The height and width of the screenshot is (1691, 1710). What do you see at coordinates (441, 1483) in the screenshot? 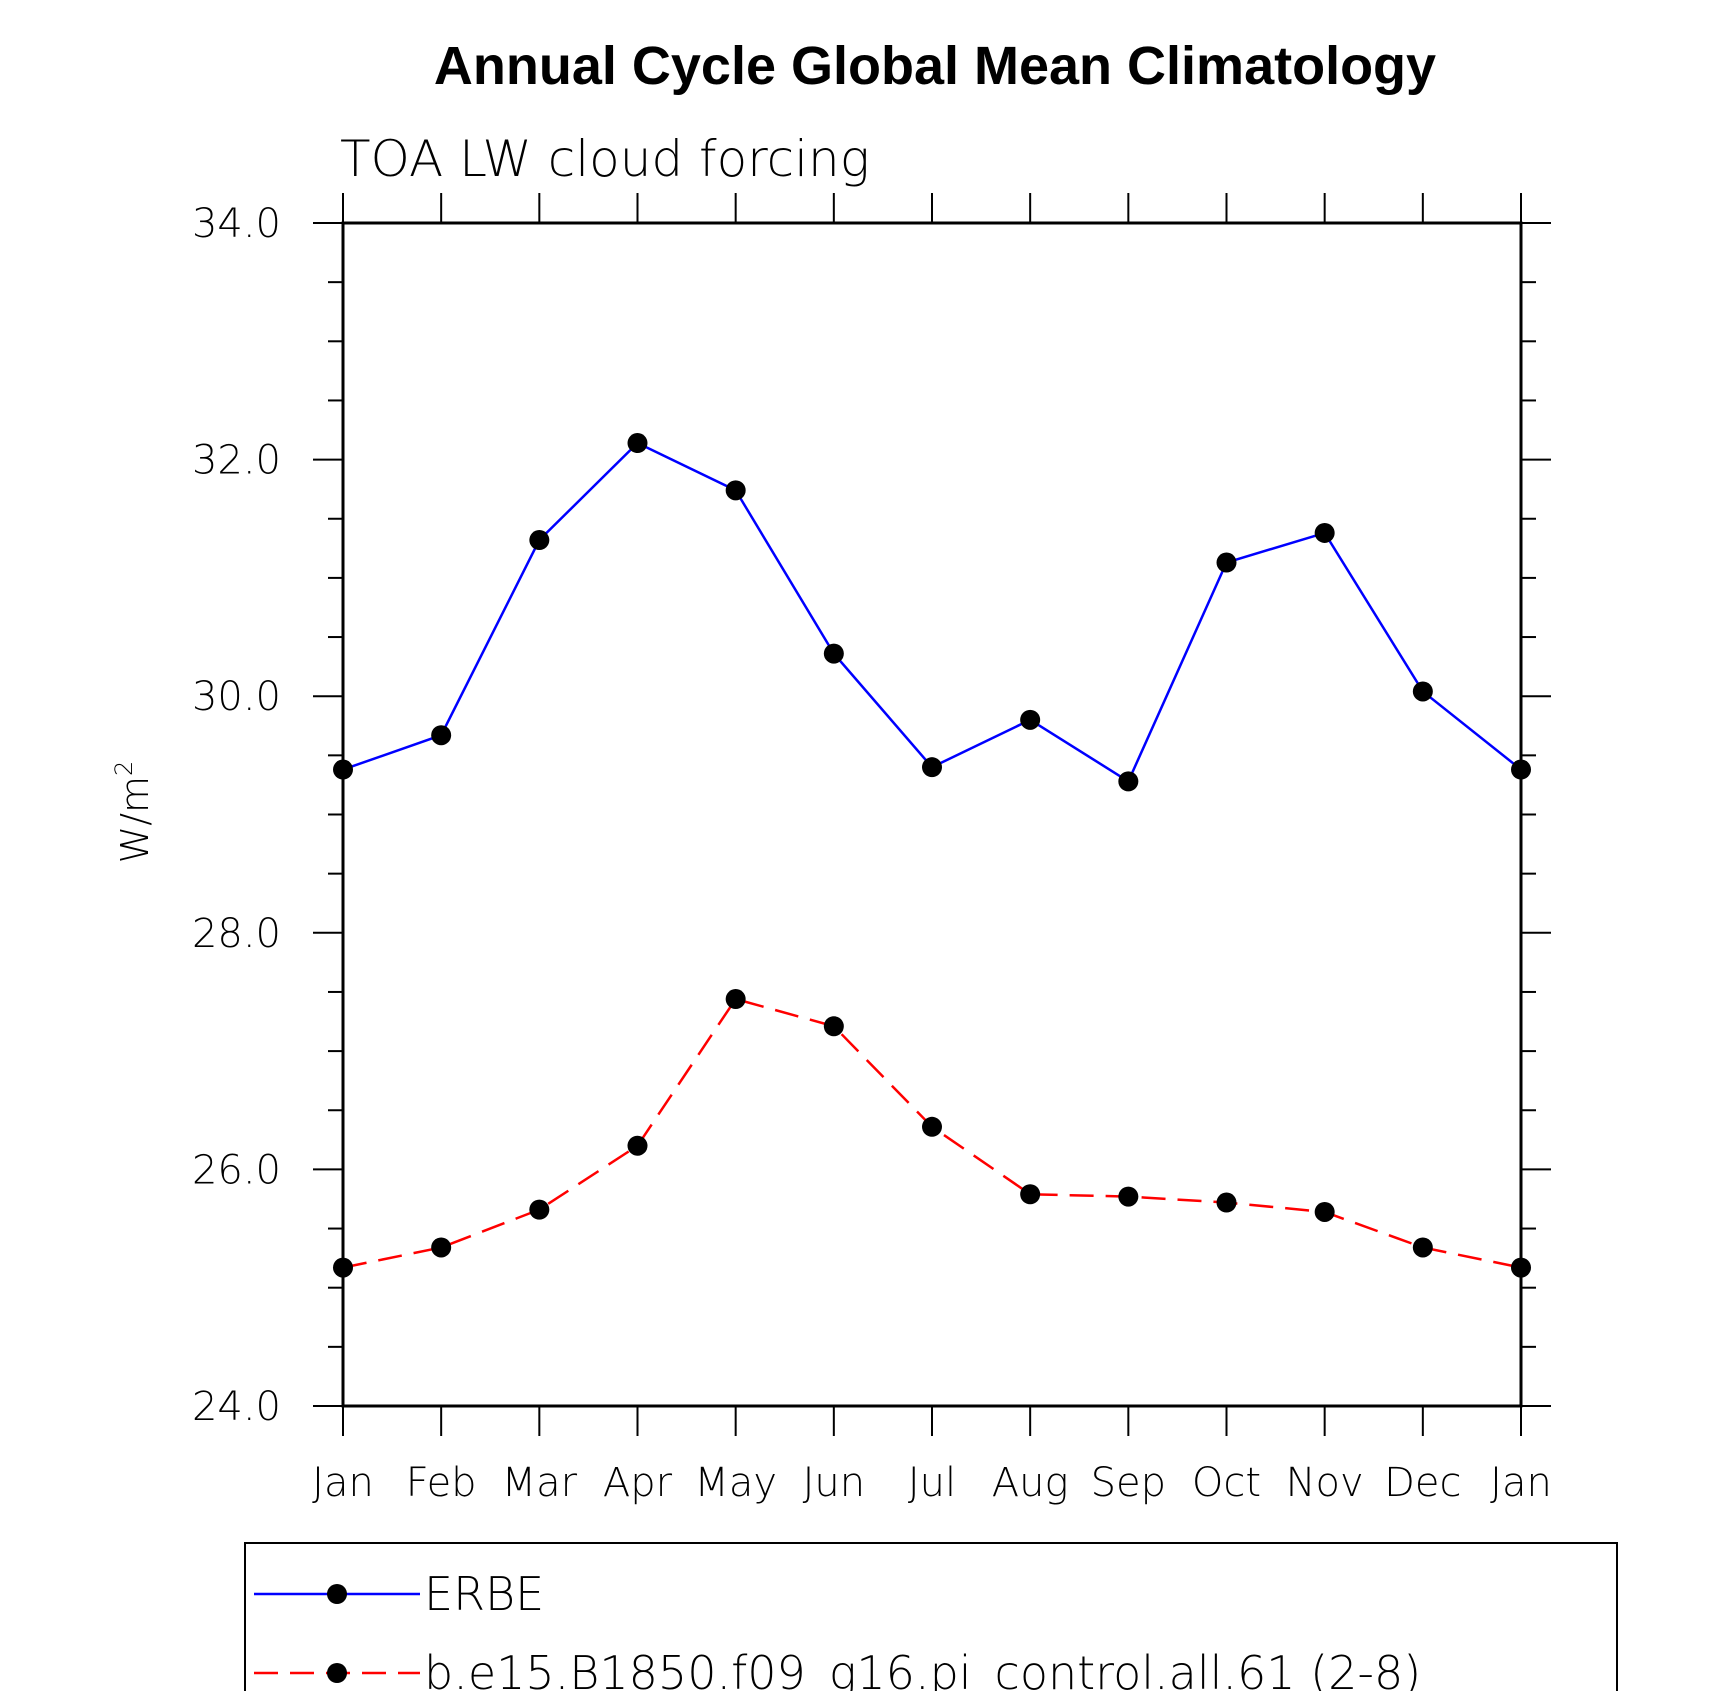
I see `x-tick-label: Feb` at bounding box center [441, 1483].